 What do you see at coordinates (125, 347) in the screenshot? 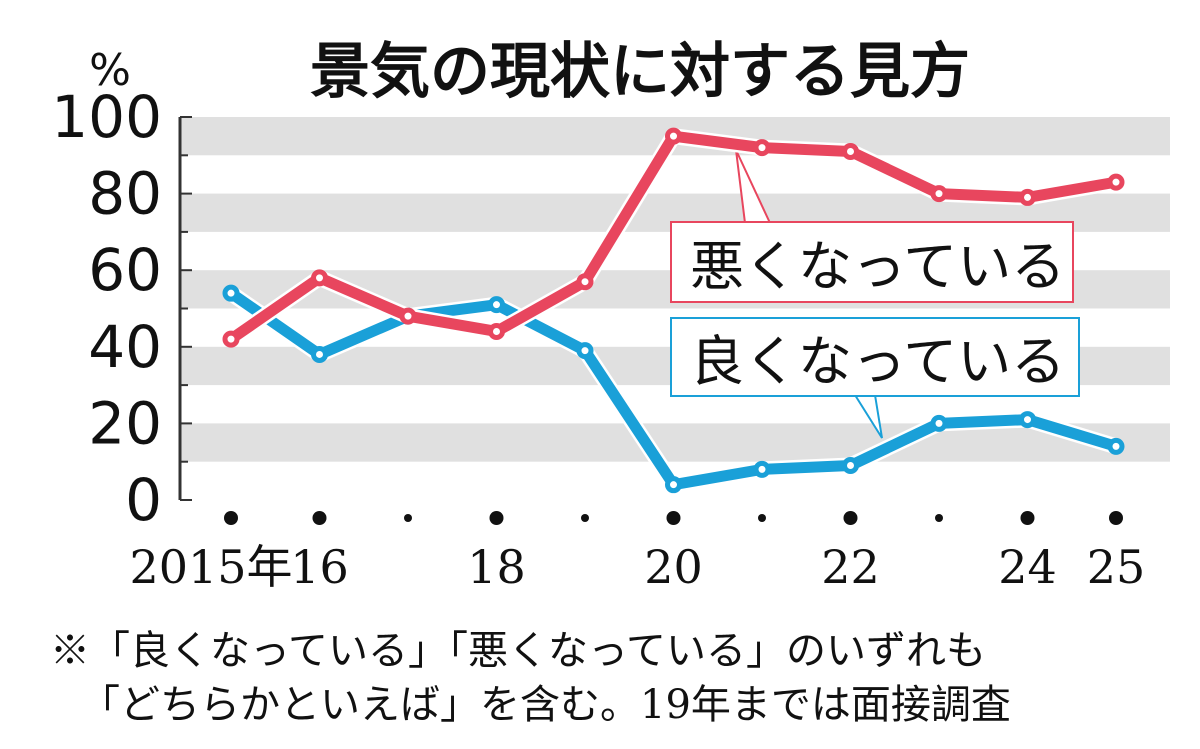
I see `y-tick-label: 40` at bounding box center [125, 347].